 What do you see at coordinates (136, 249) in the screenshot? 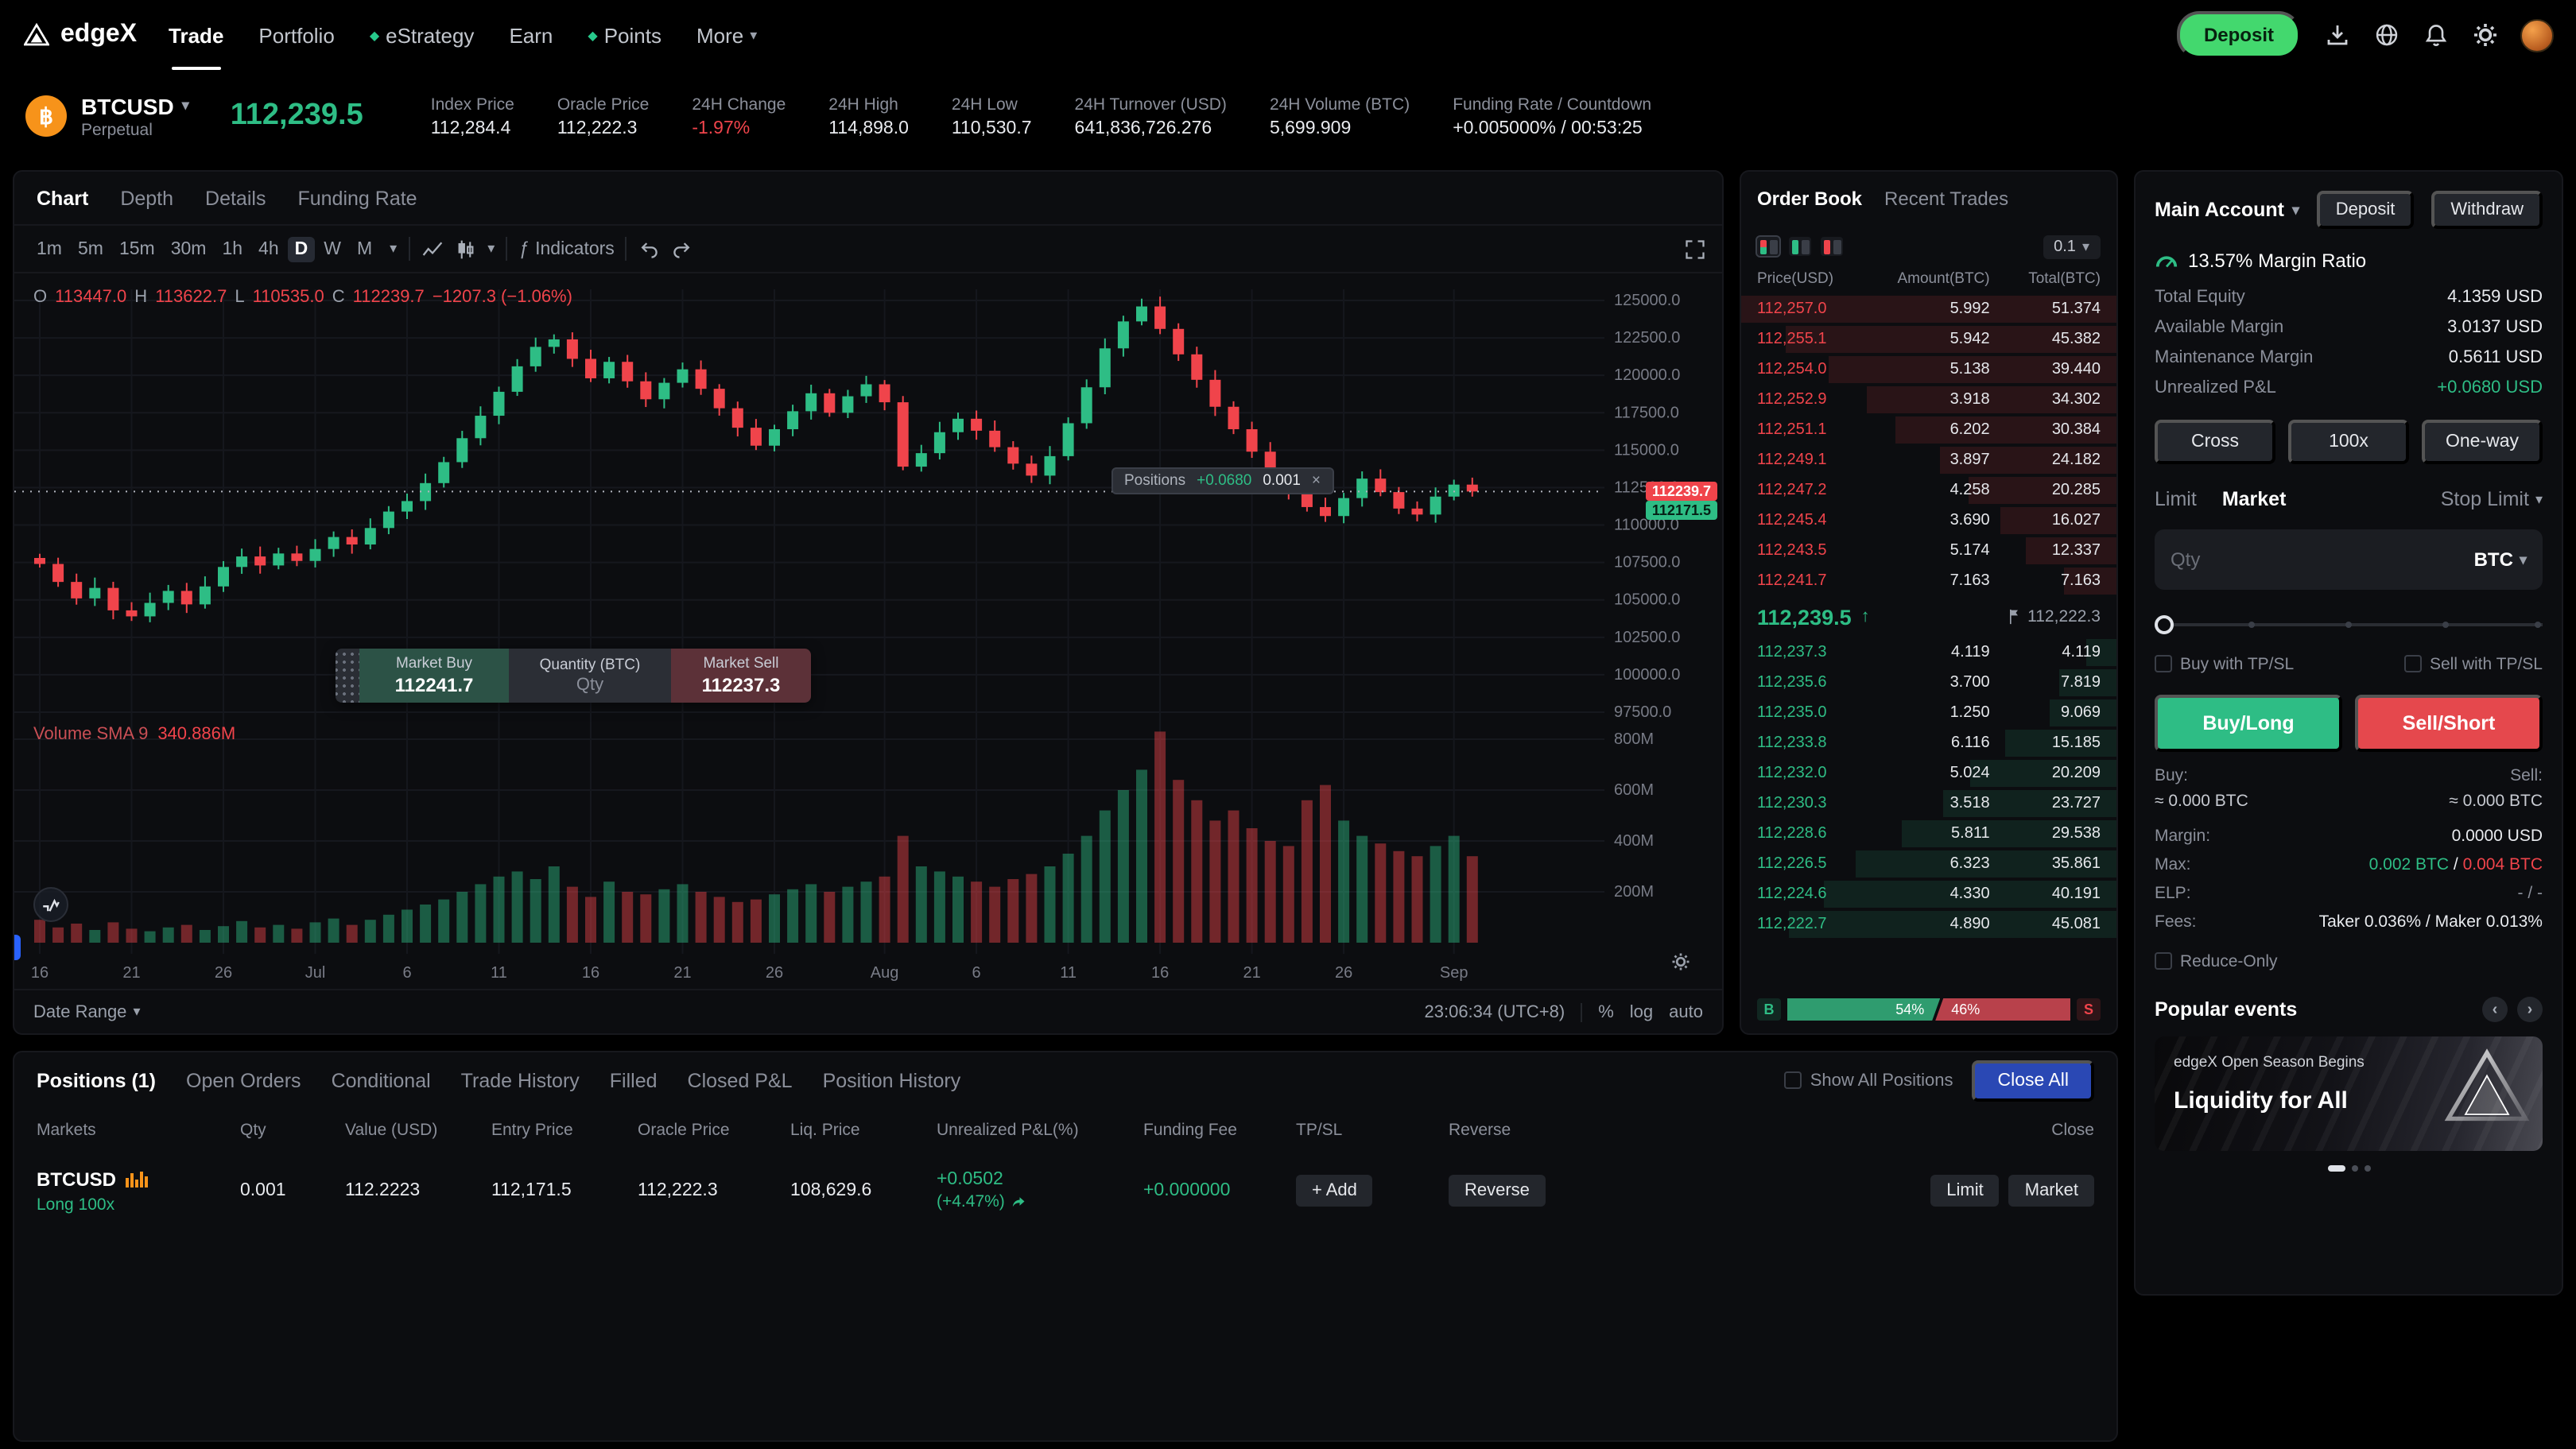
I see `timeframe-15m: 15m` at bounding box center [136, 249].